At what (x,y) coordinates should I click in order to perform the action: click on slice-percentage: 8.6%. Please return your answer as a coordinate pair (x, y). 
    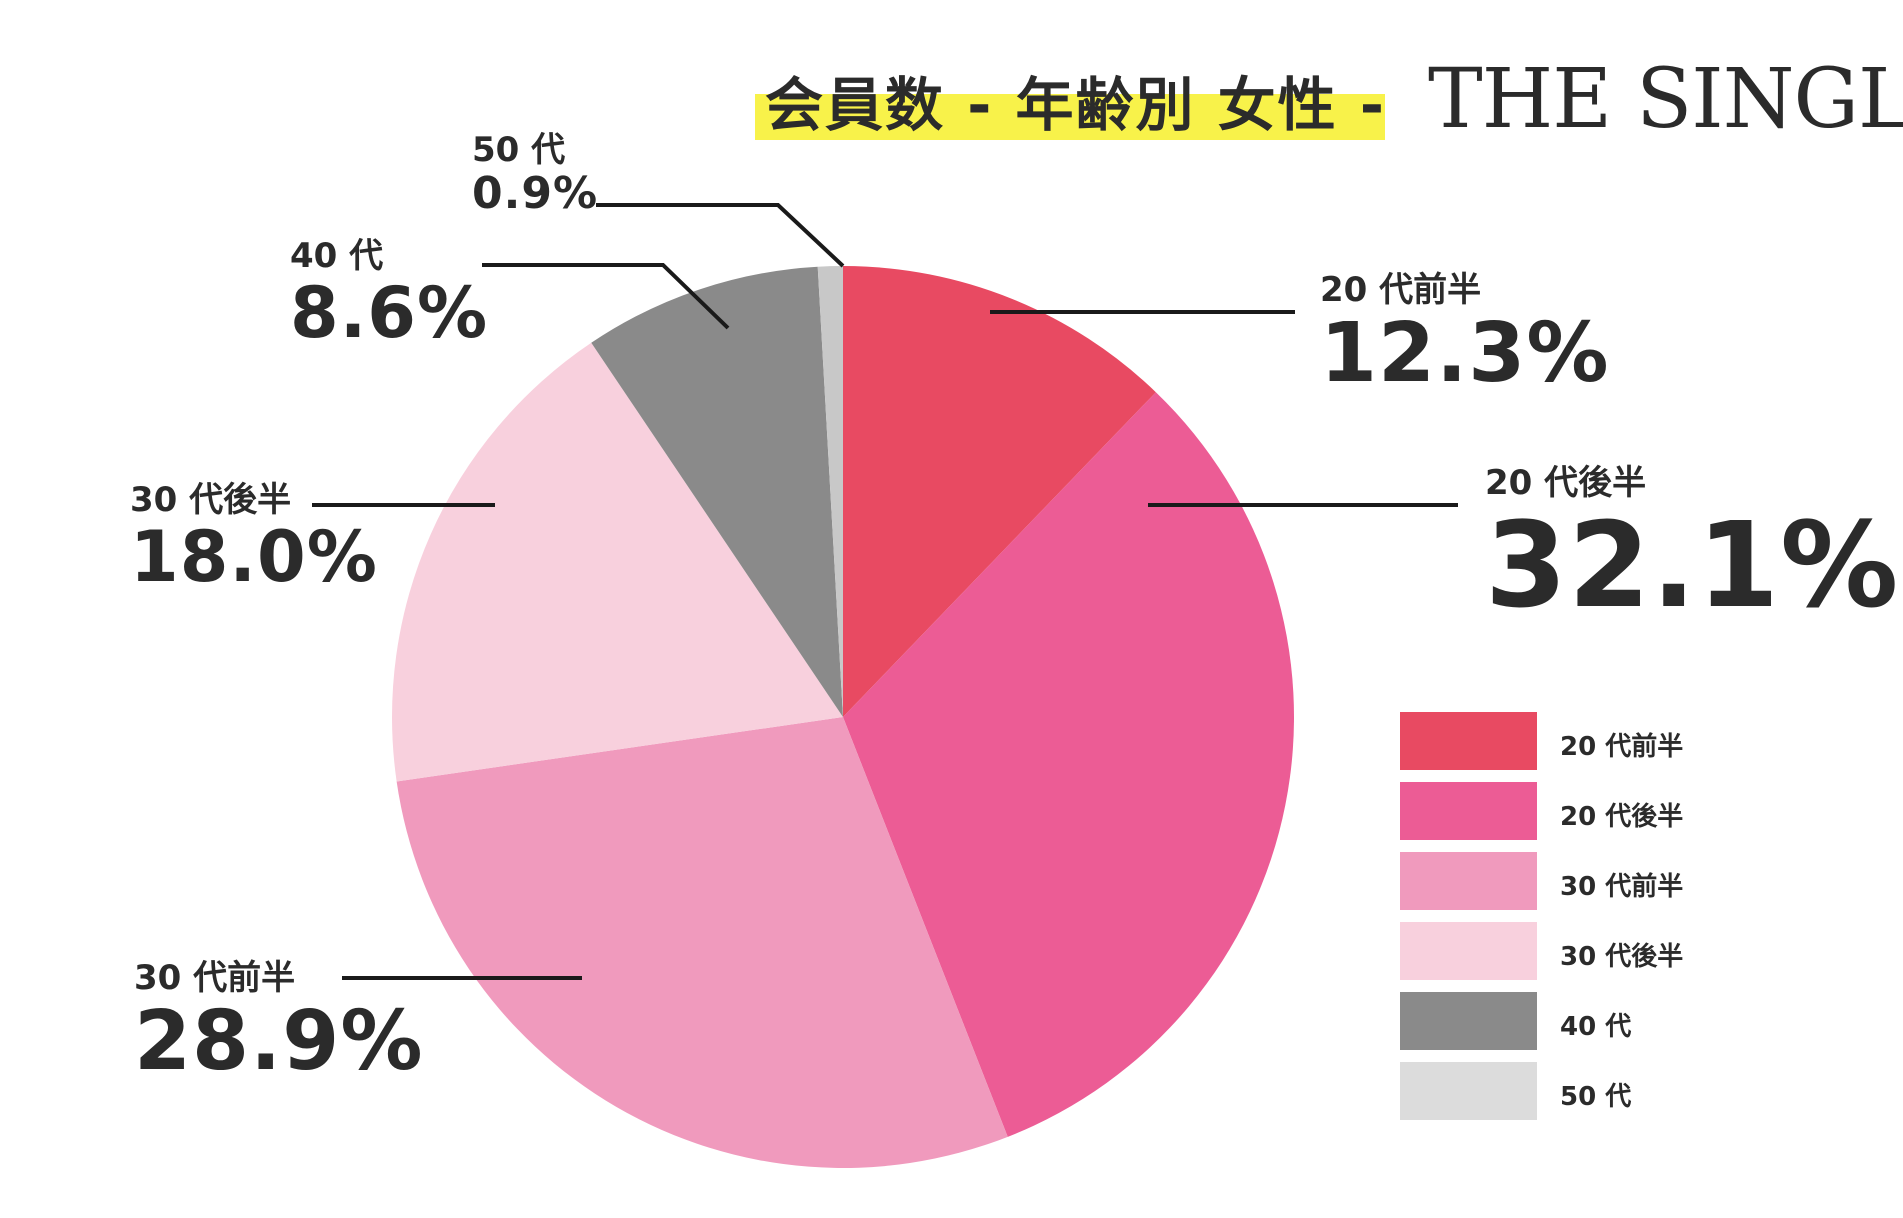
    Looking at the image, I should click on (389, 313).